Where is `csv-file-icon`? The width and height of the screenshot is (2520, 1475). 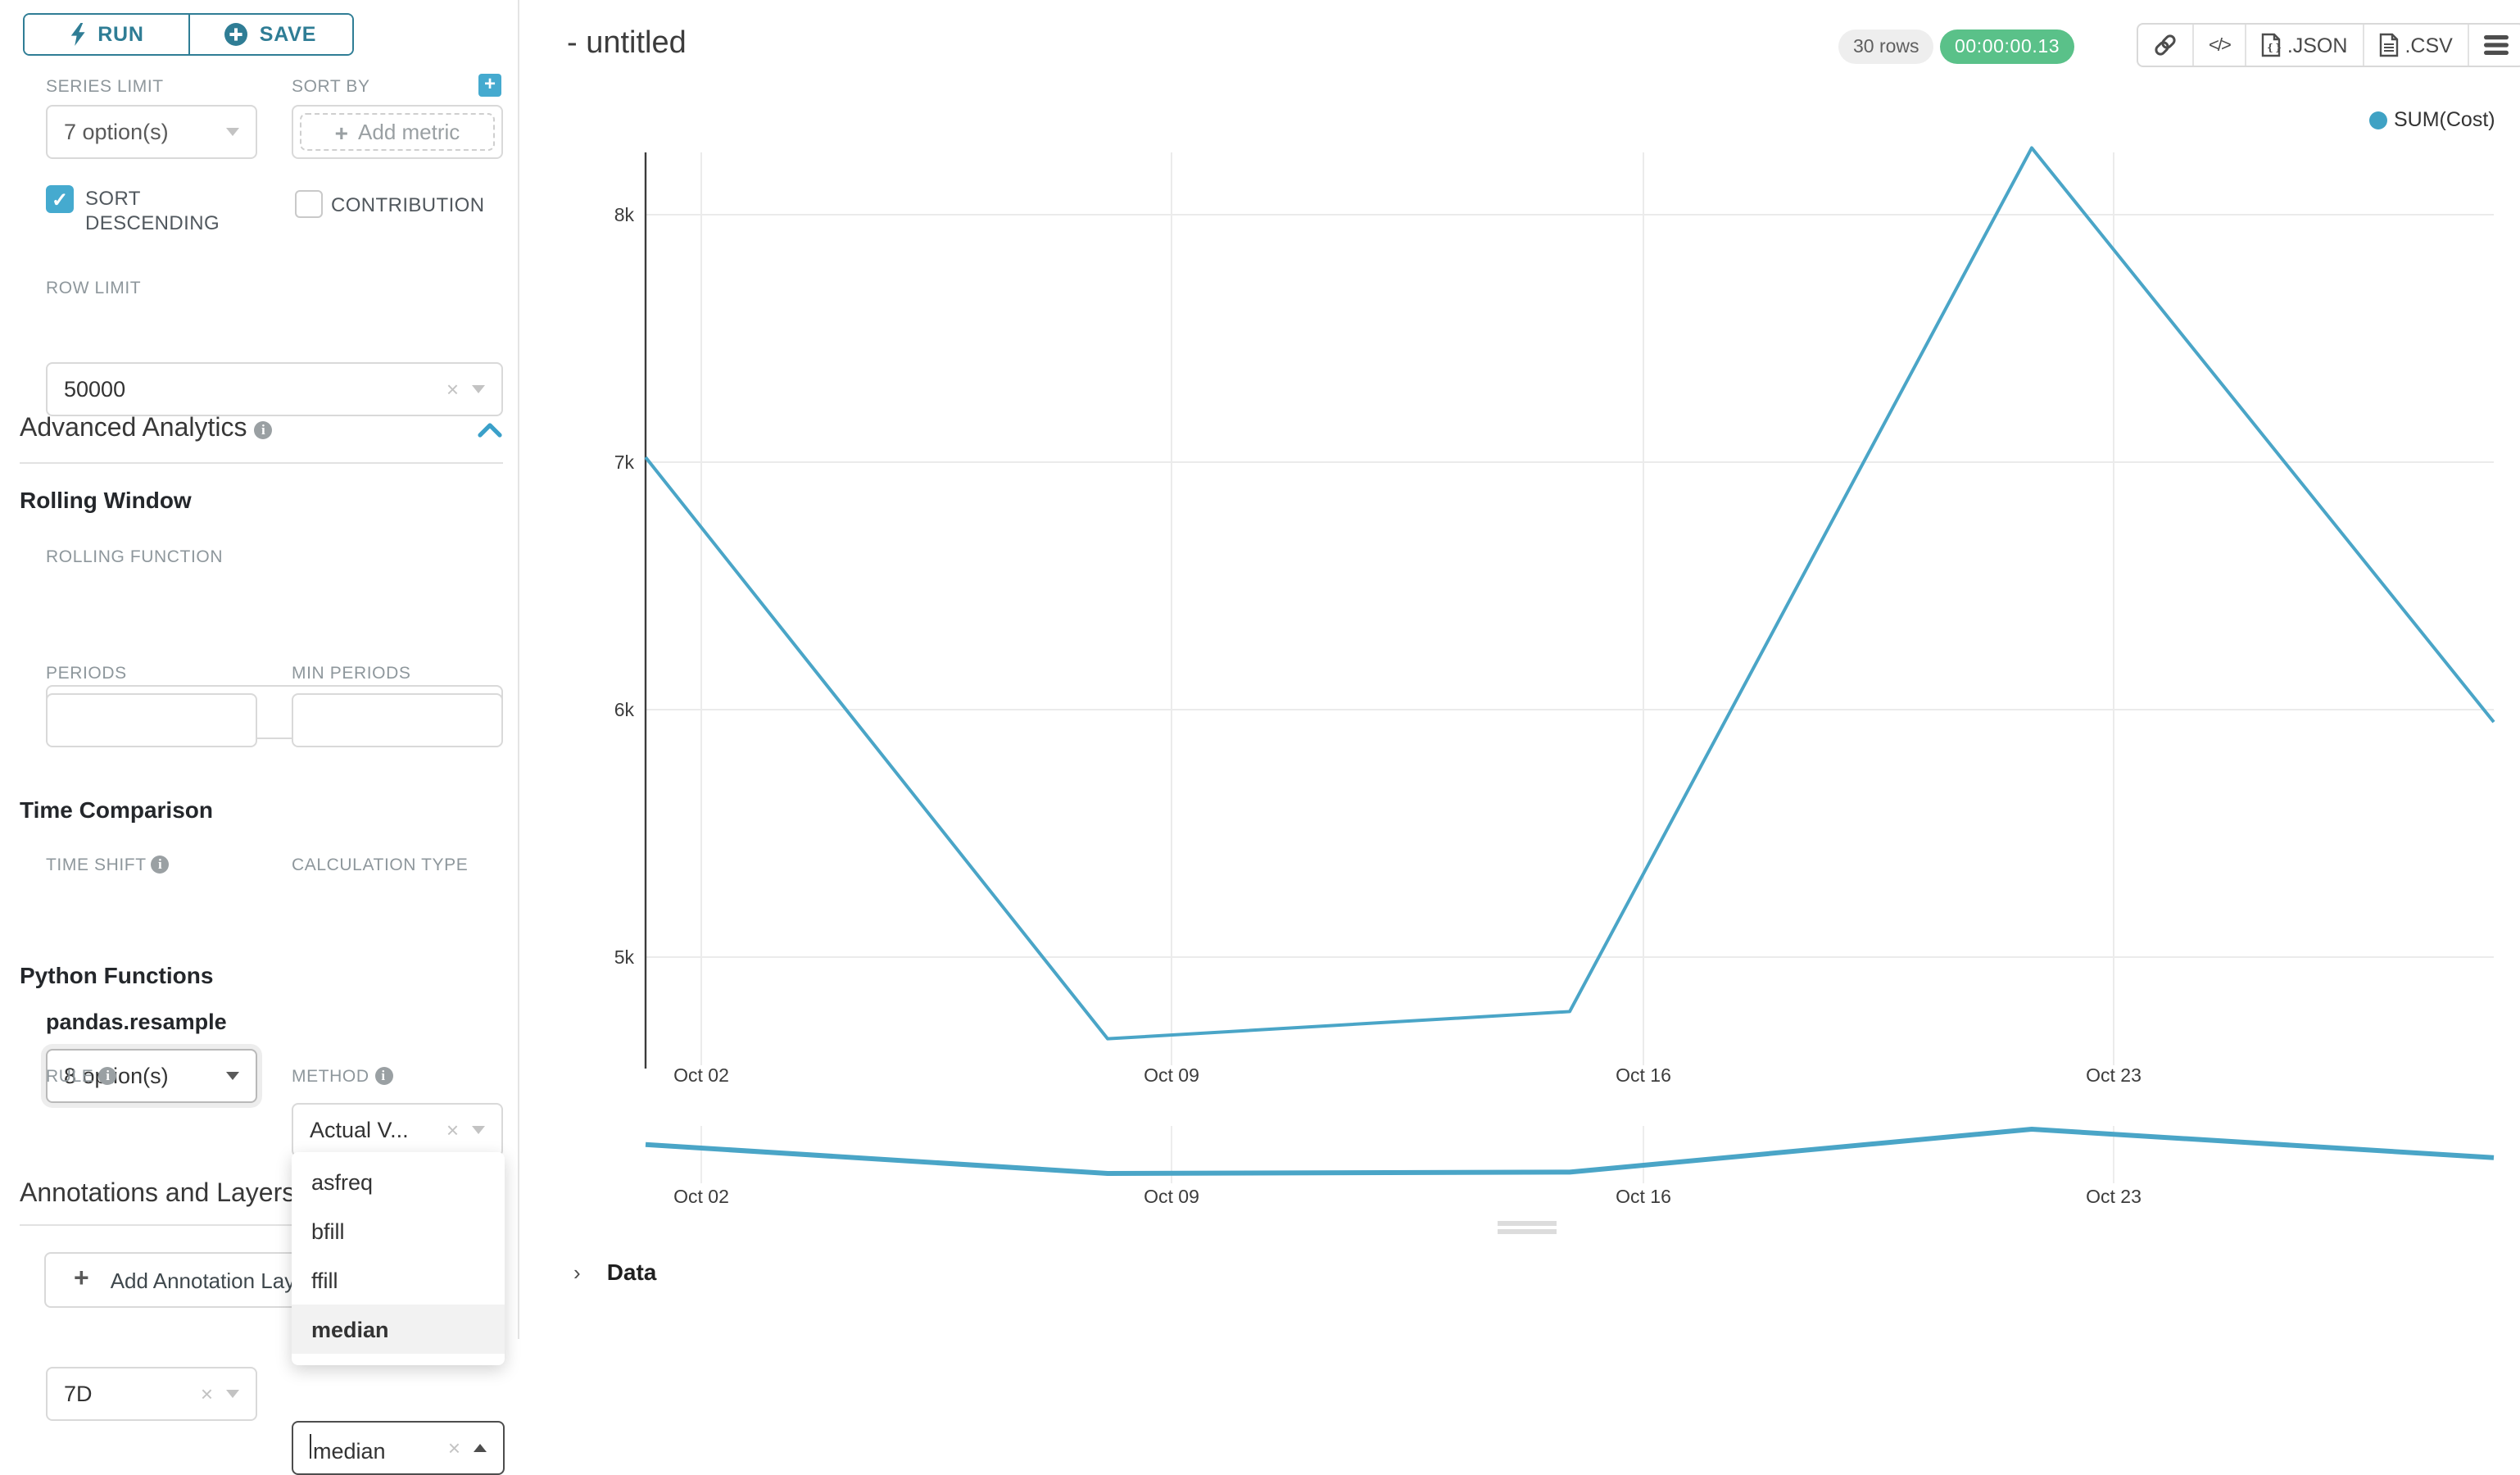 csv-file-icon is located at coordinates (2388, 45).